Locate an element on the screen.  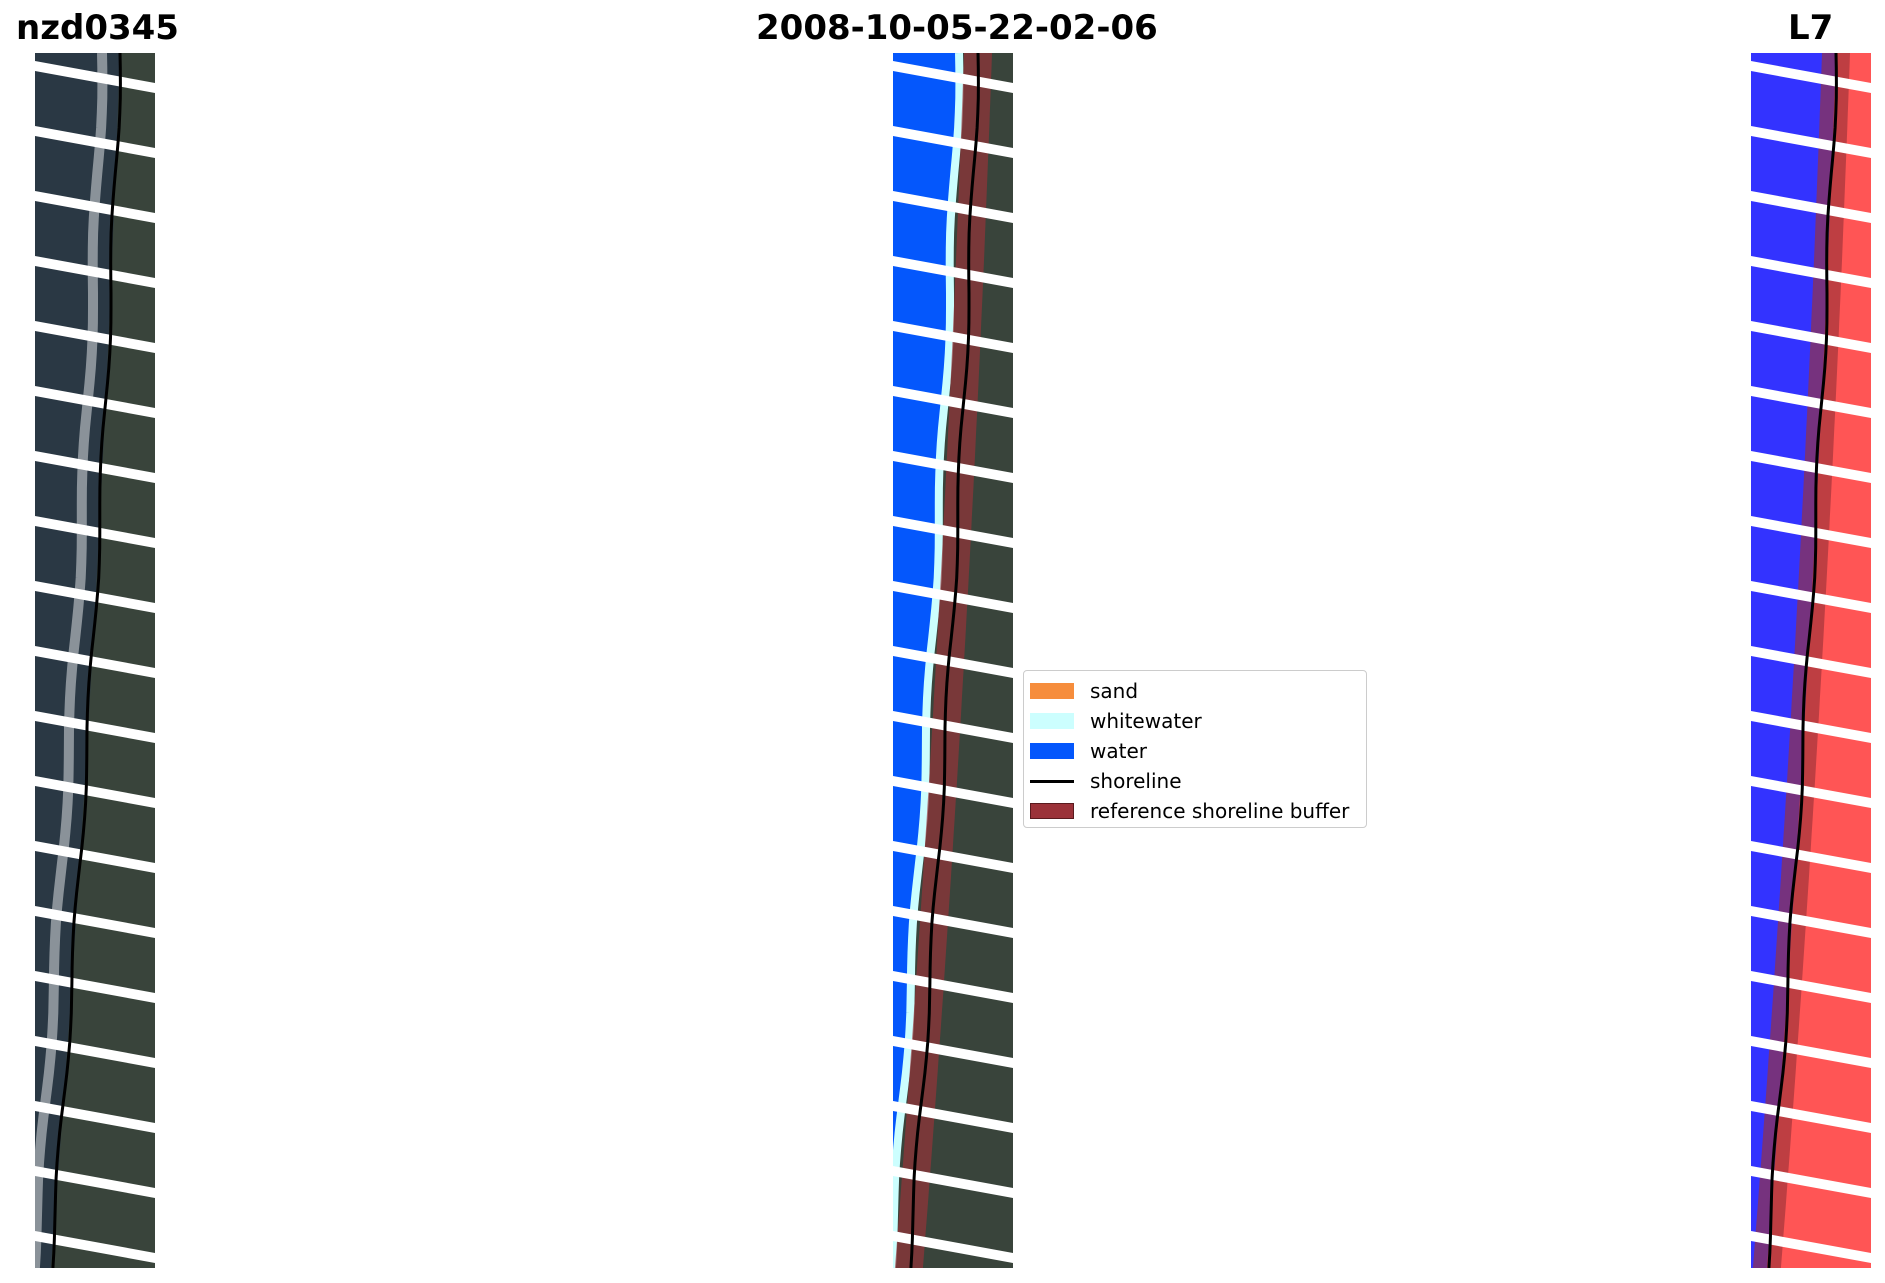
legend-swatch-water is located at coordinates (1052, 751).